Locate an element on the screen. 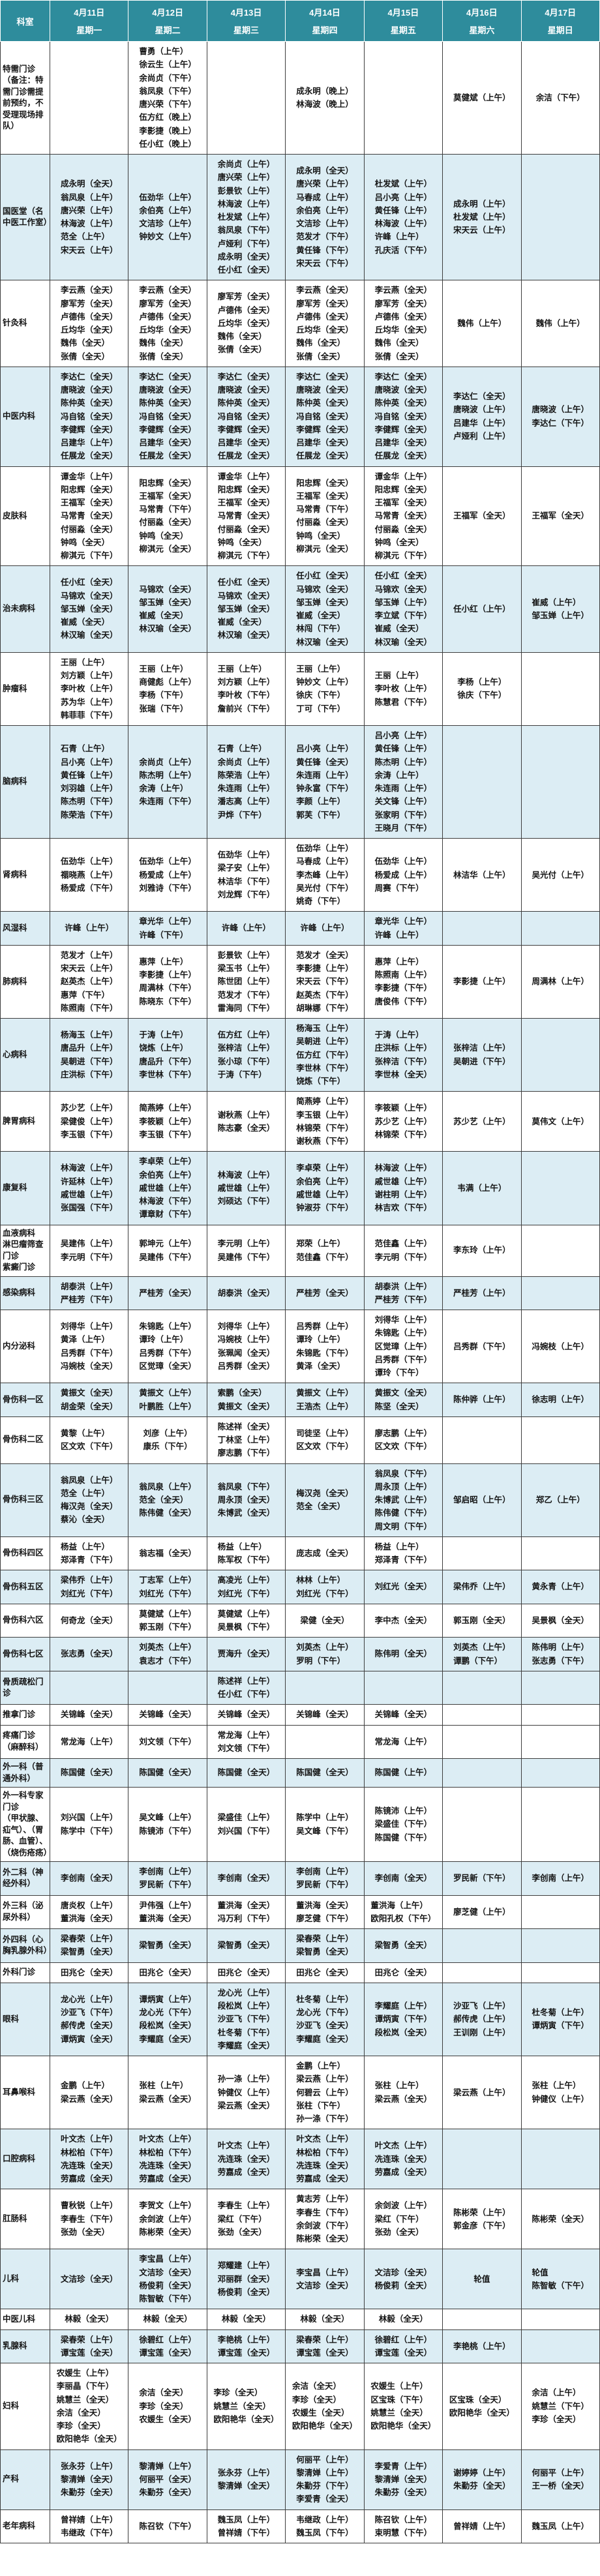 Image resolution: width=600 pixels, height=2576 pixels. schedule-cell: 廖芝健（上午） is located at coordinates (482, 1912).